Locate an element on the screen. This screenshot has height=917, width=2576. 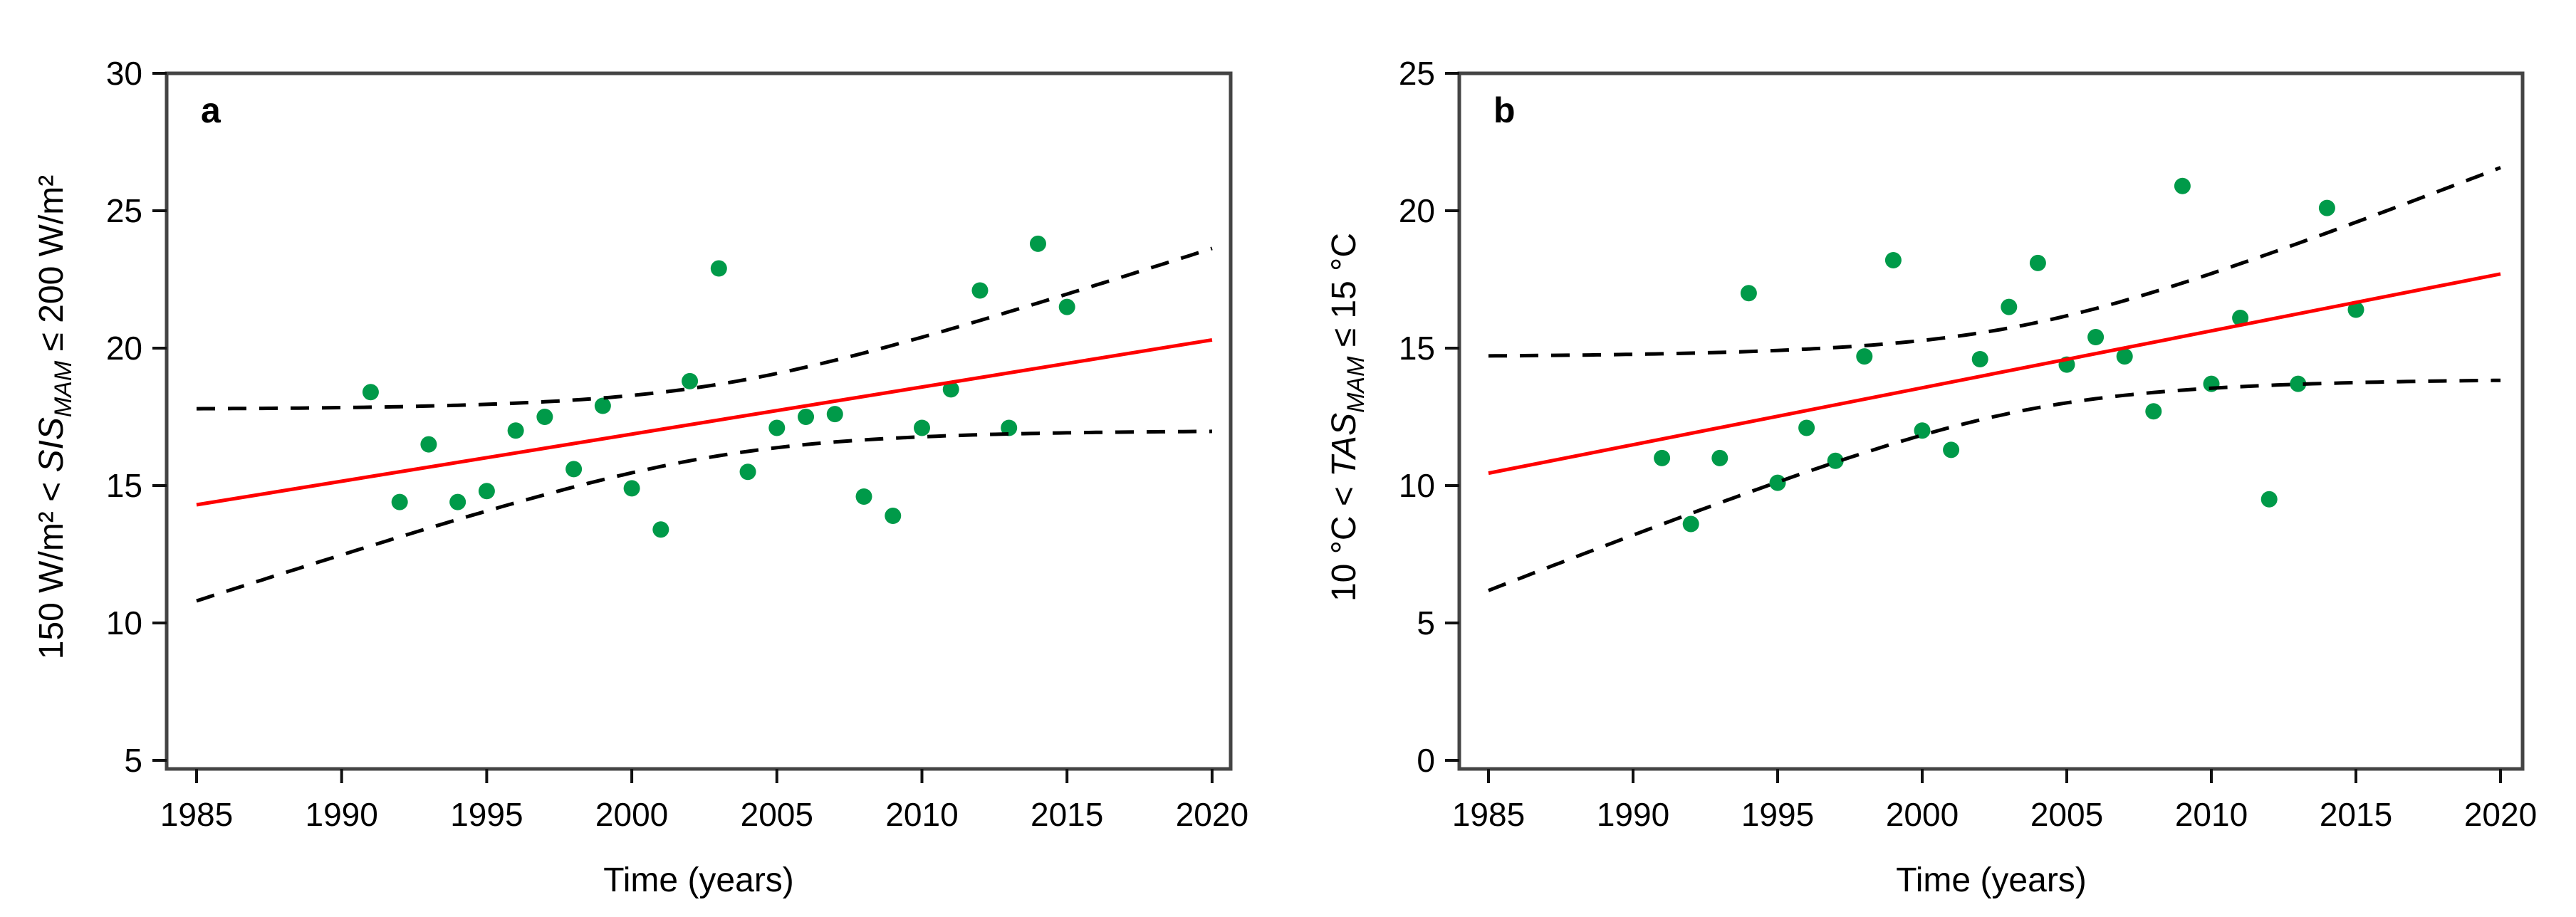
data-point-2005 is located at coordinates (777, 427).